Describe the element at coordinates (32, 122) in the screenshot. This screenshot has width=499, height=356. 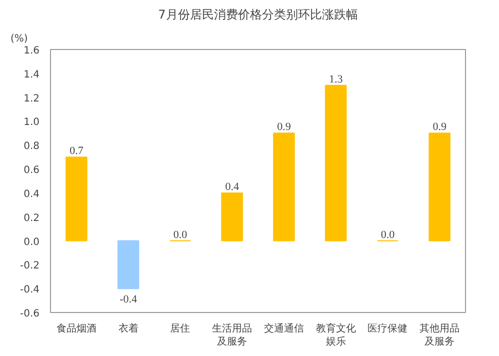
I see `y-tick-label: 1.0` at that location.